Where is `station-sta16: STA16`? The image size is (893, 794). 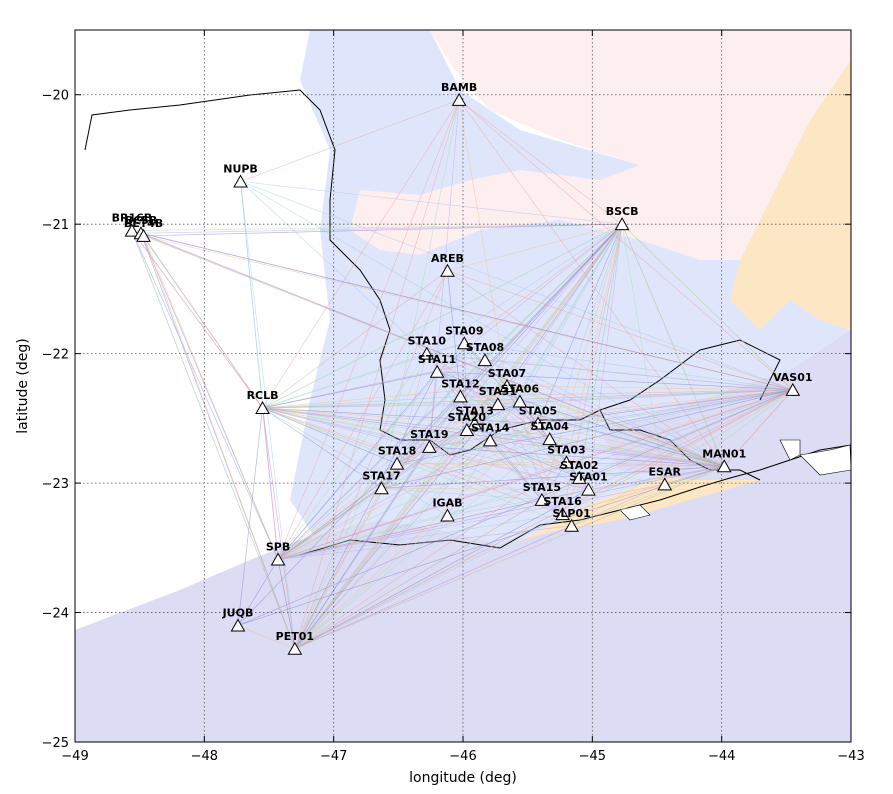
station-sta16: STA16 is located at coordinates (562, 508).